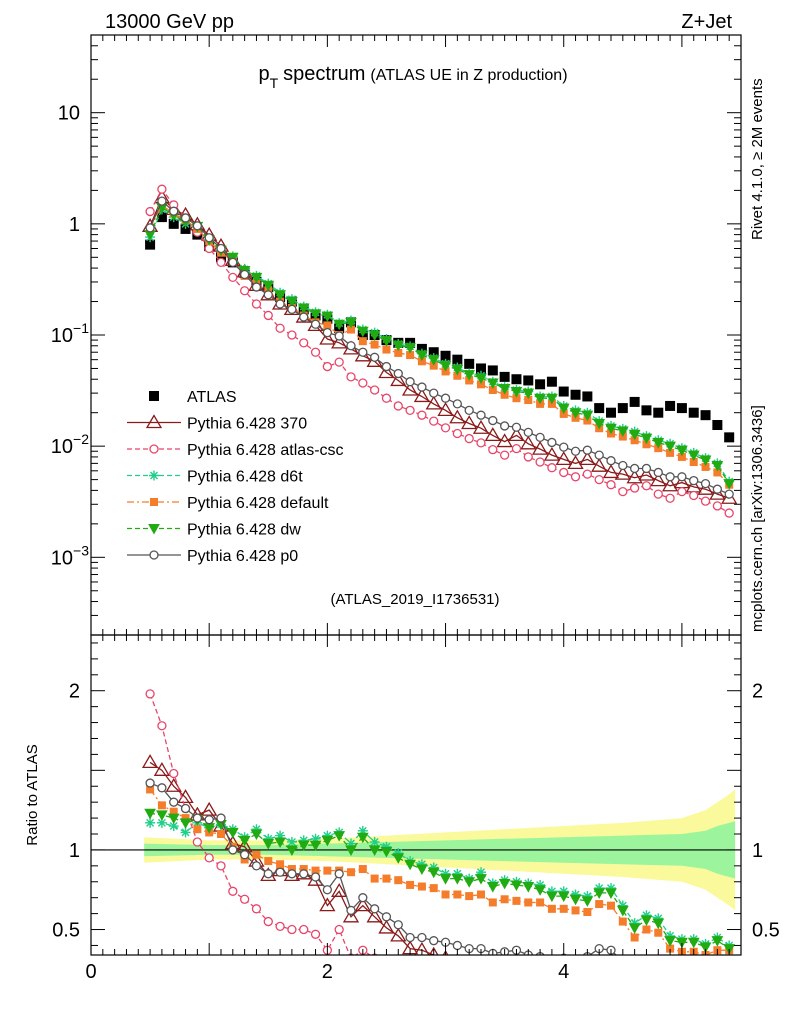 The height and width of the screenshot is (1024, 786). Describe the element at coordinates (193, 397) in the screenshot. I see `legend-item-atlas: ATLAS` at that location.